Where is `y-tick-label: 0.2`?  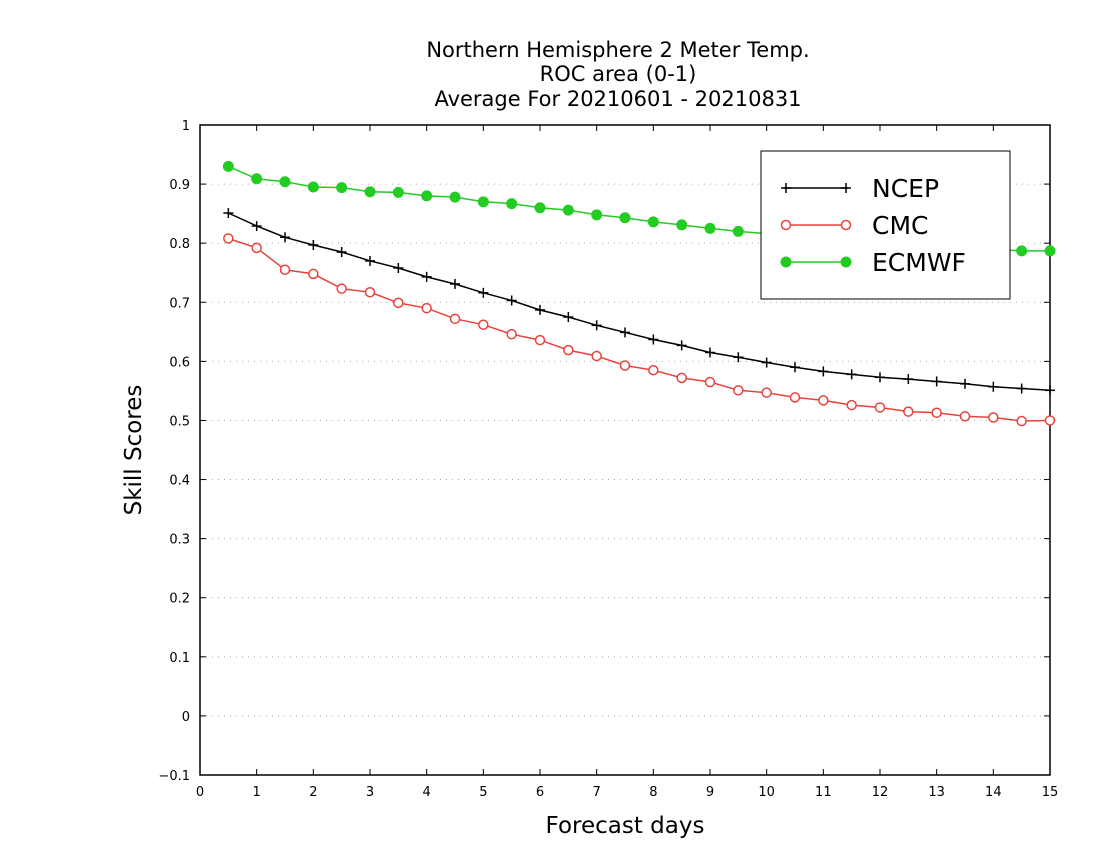
y-tick-label: 0.2 is located at coordinates (179, 599).